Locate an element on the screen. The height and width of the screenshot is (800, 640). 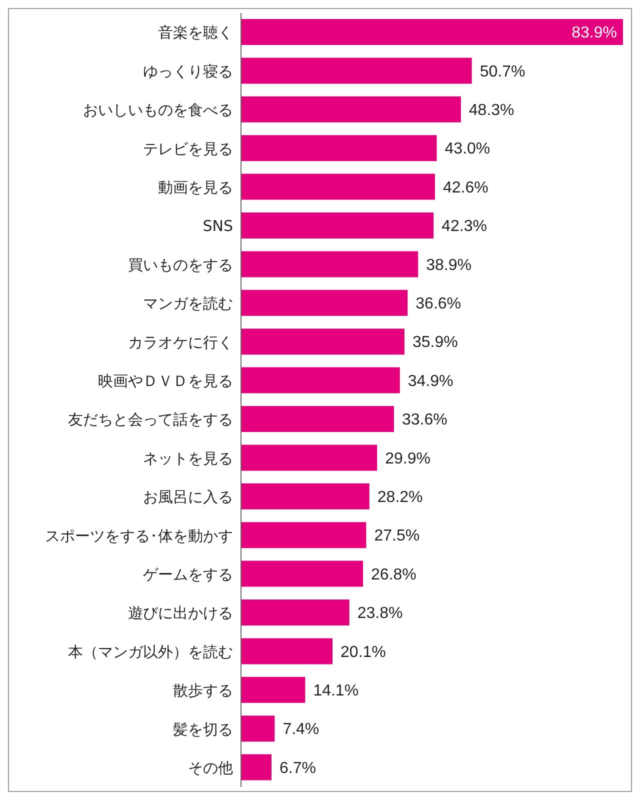
y-tick-label: 友だちと会って話をする is located at coordinates (150, 419).